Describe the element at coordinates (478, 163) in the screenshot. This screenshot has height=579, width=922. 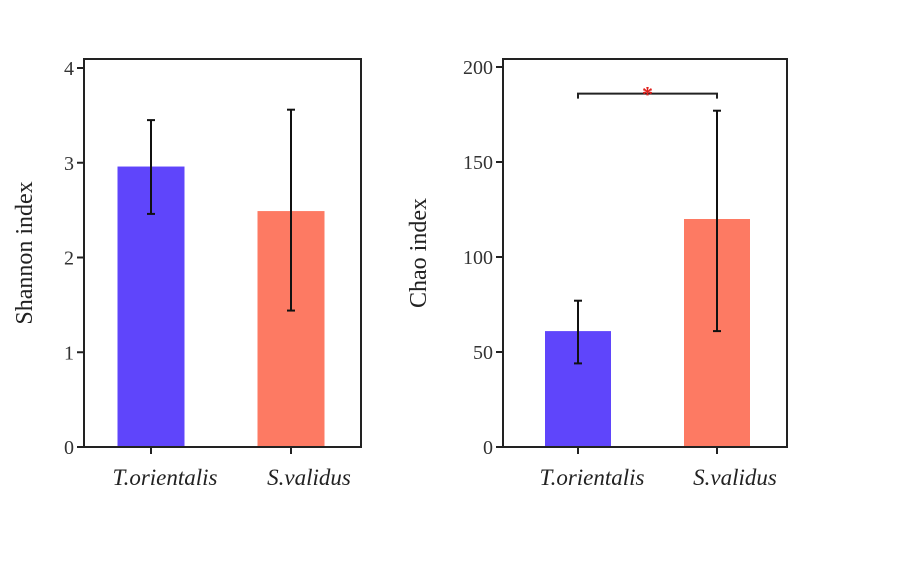
I see `y-tick-label: 150` at that location.